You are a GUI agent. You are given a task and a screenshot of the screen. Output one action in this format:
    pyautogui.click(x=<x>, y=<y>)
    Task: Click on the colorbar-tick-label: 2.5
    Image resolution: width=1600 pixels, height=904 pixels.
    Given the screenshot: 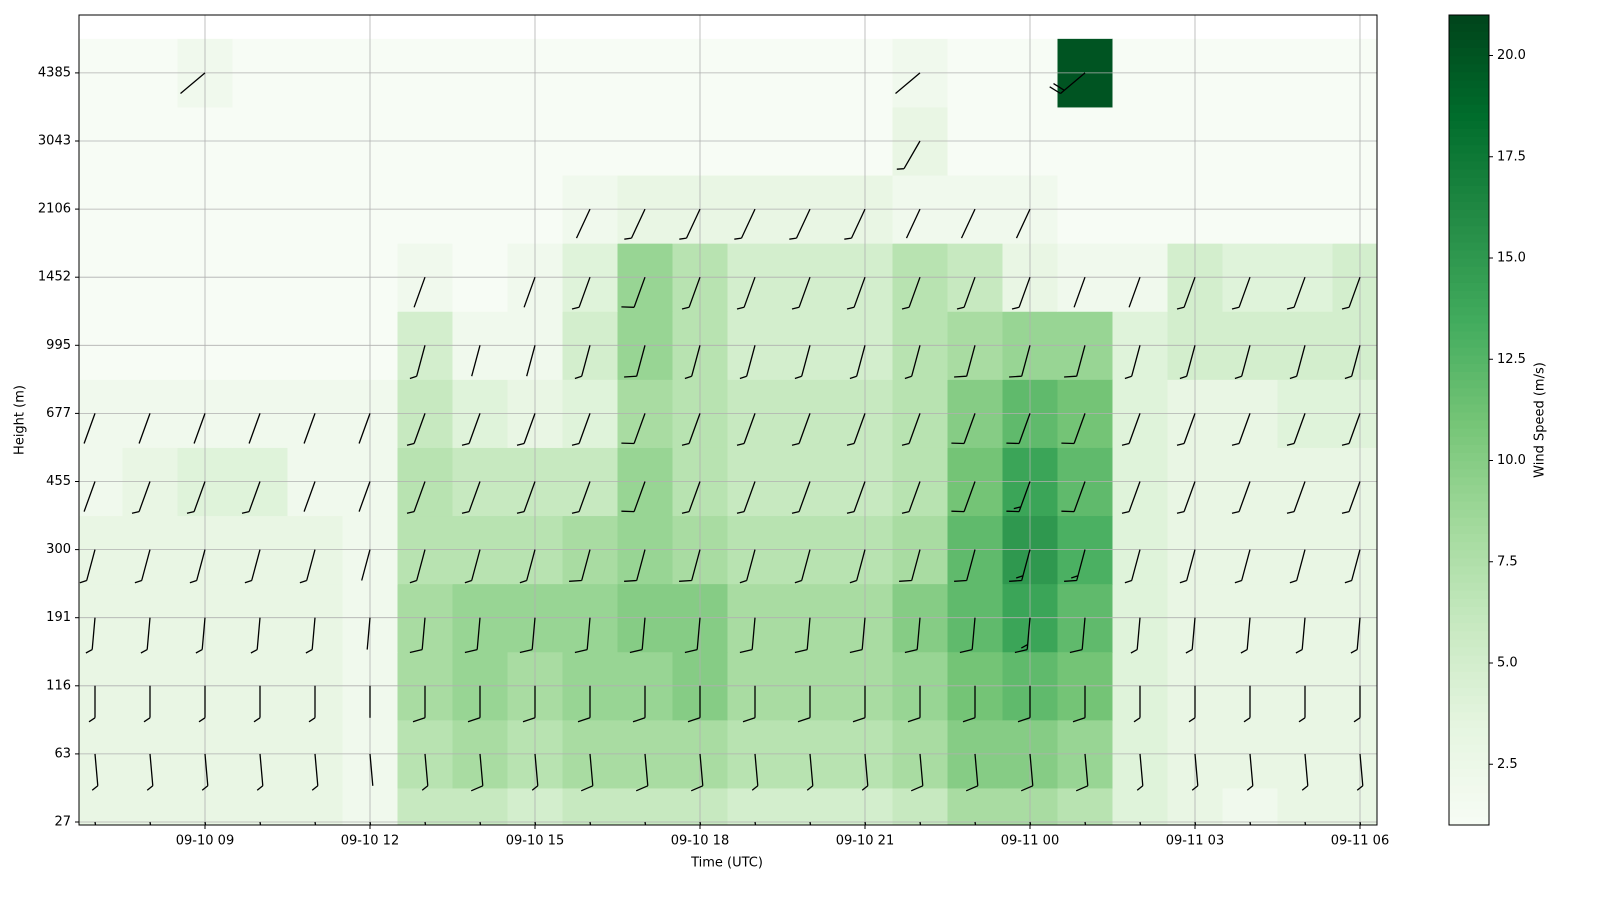 What is the action you would take?
    pyautogui.click(x=1507, y=764)
    